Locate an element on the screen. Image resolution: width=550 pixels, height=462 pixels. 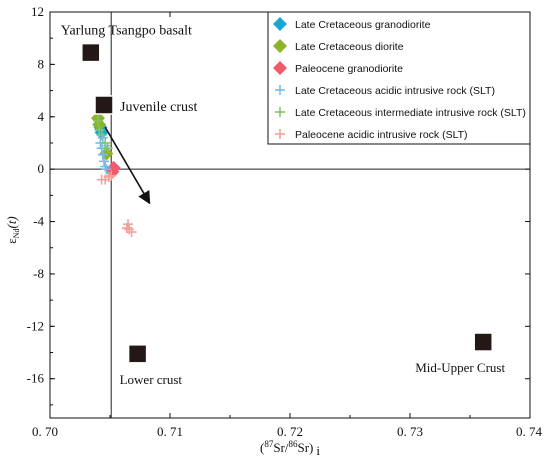
y-tick-label: 0 is located at coordinates (41, 168).